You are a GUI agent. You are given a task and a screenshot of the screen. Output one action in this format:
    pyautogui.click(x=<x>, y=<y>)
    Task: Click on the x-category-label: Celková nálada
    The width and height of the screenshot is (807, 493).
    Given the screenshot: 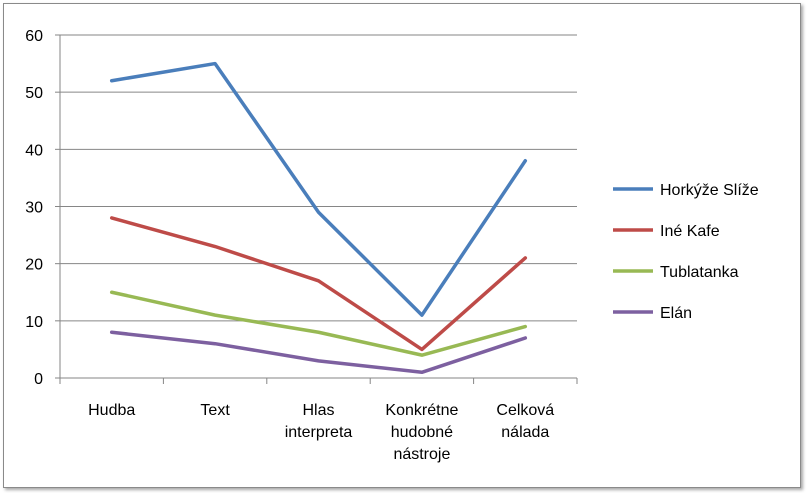 What is the action you would take?
    pyautogui.click(x=525, y=421)
    